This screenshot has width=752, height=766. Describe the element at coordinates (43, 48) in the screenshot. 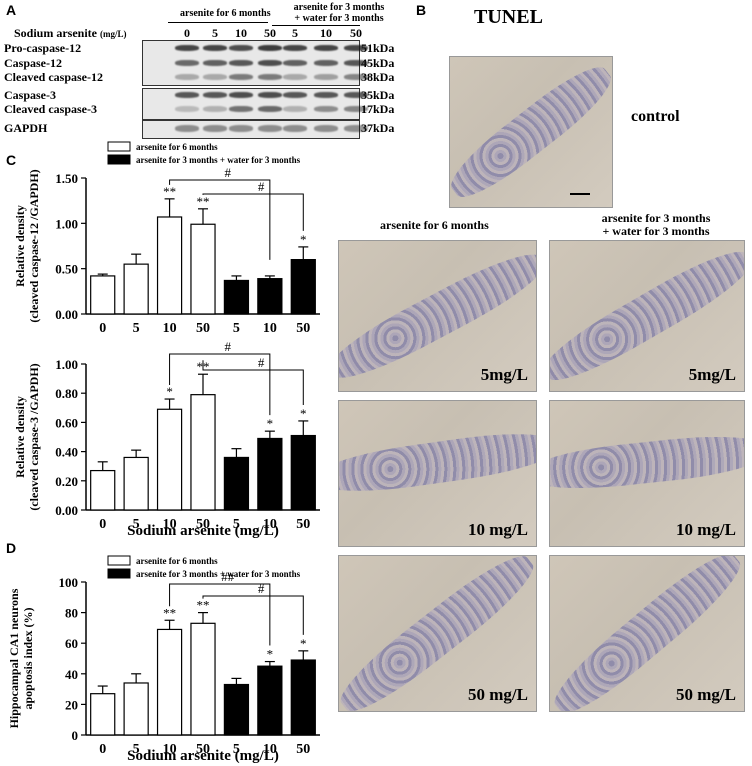

I see `blot-row-name: Pro-caspase-12` at that location.